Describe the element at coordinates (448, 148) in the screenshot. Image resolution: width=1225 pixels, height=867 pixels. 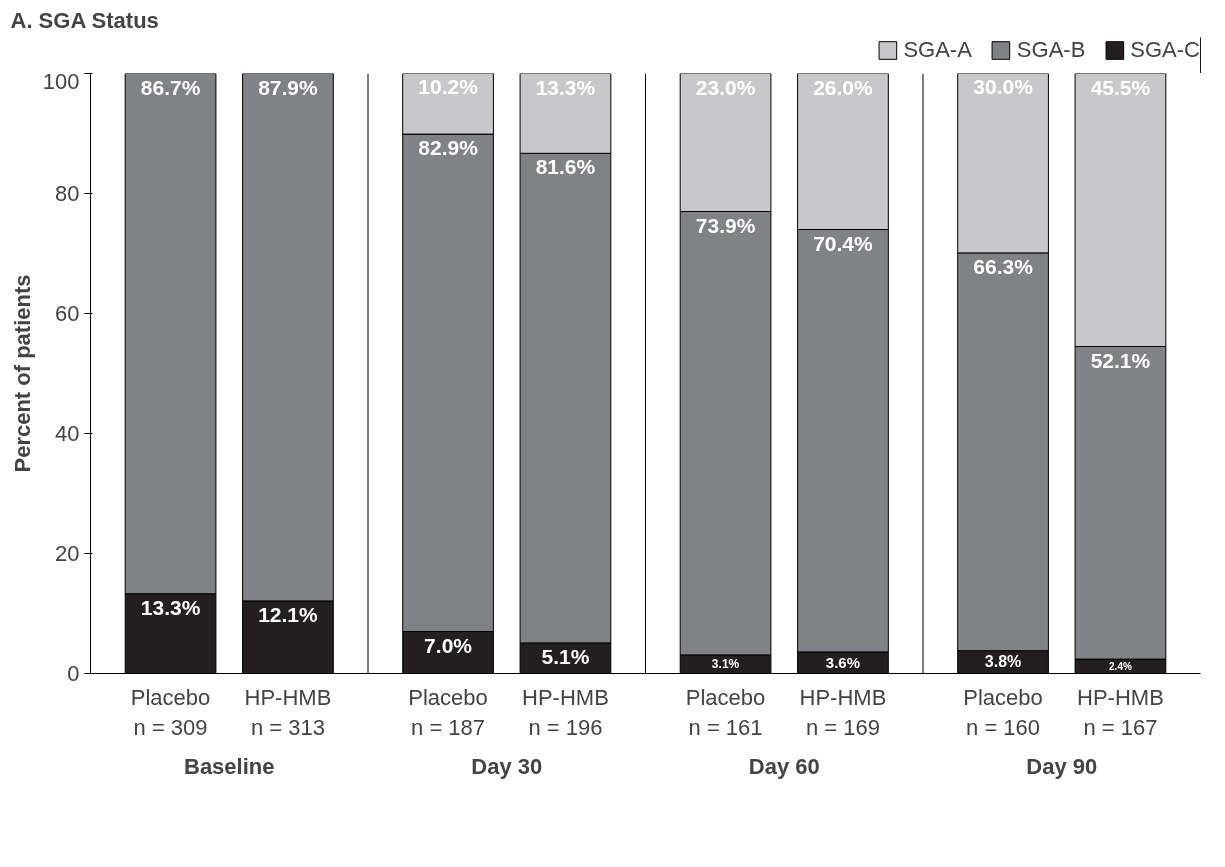
I see `data-label: 82.9%` at that location.